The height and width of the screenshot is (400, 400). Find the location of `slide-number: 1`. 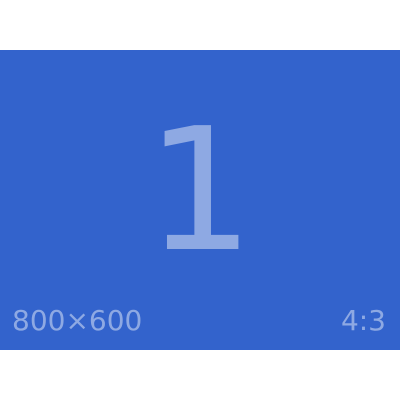

slide-number: 1 is located at coordinates (200, 191).